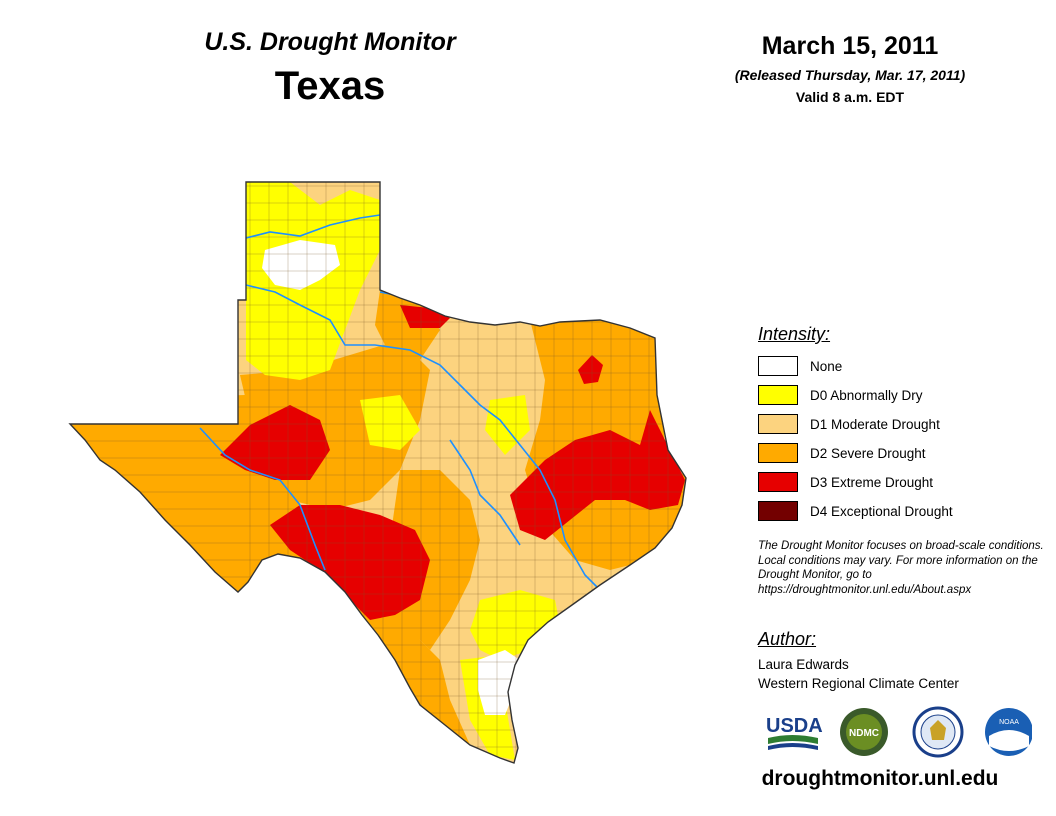 The width and height of the screenshot is (1056, 816). I want to click on noaa-logo: NOAA, so click(1008, 732).